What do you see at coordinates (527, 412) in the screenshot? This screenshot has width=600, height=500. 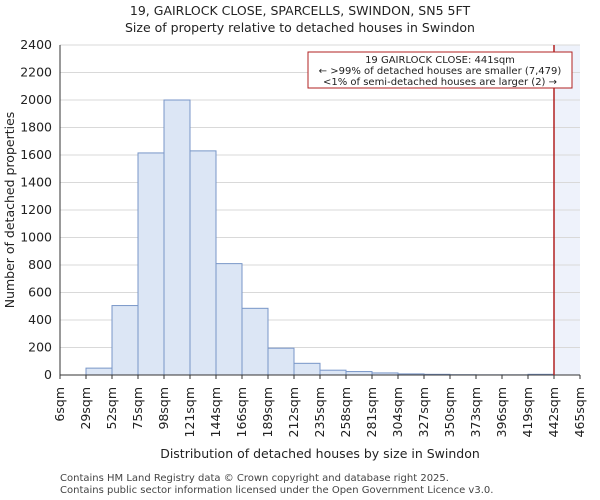 I see `x-tick-label: 419sqm` at bounding box center [527, 412].